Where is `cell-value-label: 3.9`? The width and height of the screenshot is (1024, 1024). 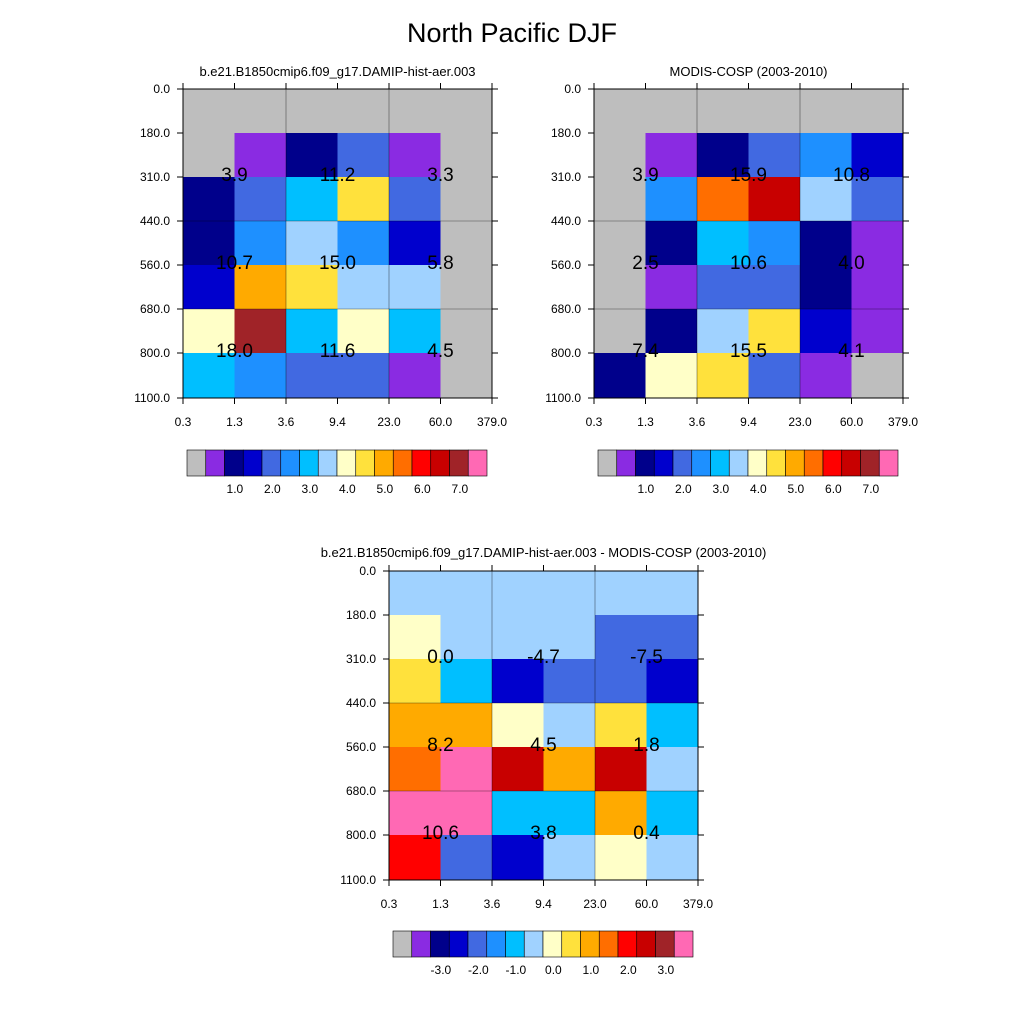
cell-value-label: 3.9 is located at coordinates (645, 175).